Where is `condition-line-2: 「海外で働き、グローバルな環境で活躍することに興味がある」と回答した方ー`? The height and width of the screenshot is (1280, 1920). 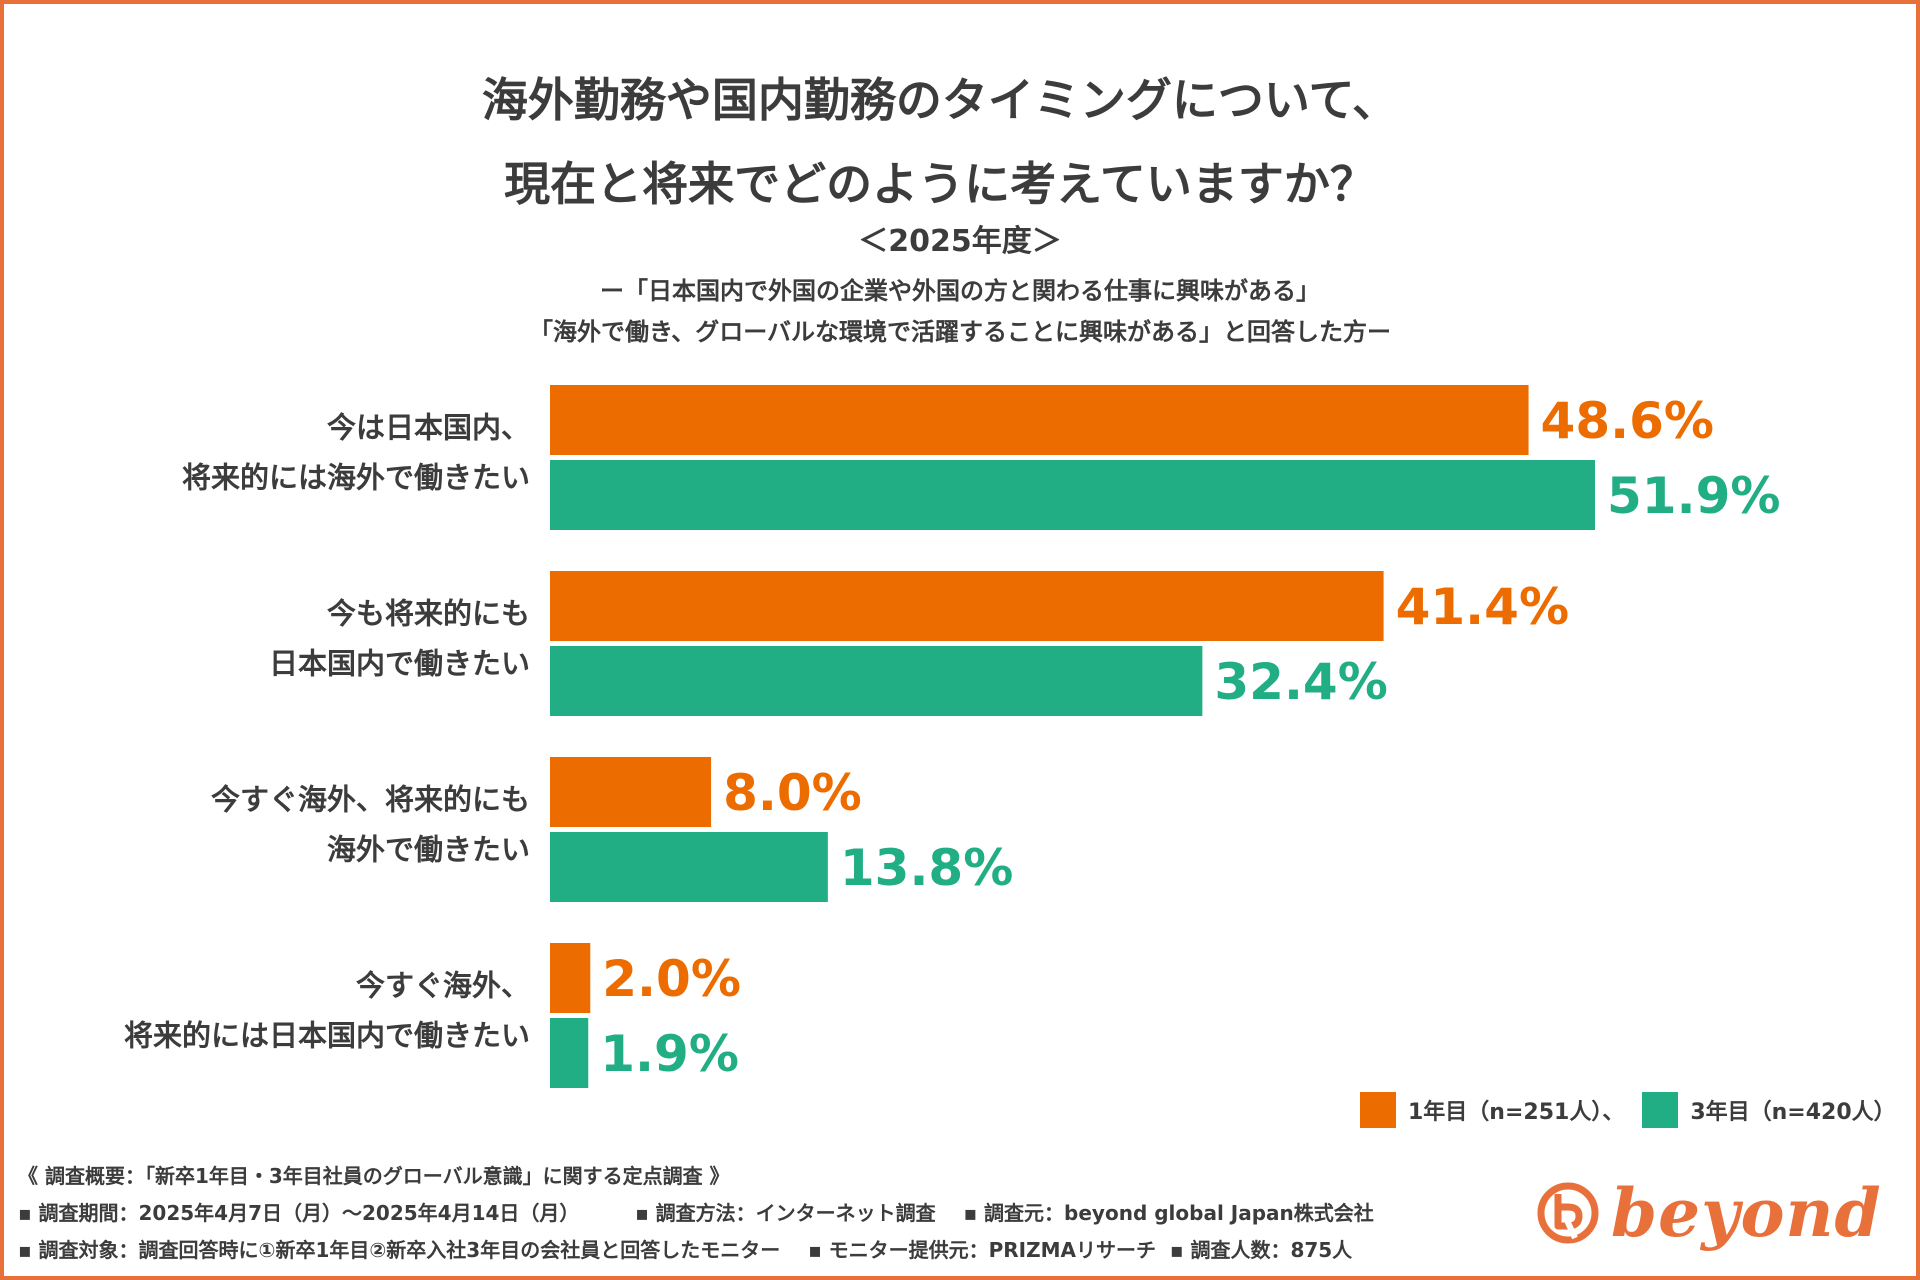
condition-line-2: 「海外で働き、グローバルな環境で活躍することに興味がある」と回答した方ー is located at coordinates (960, 332).